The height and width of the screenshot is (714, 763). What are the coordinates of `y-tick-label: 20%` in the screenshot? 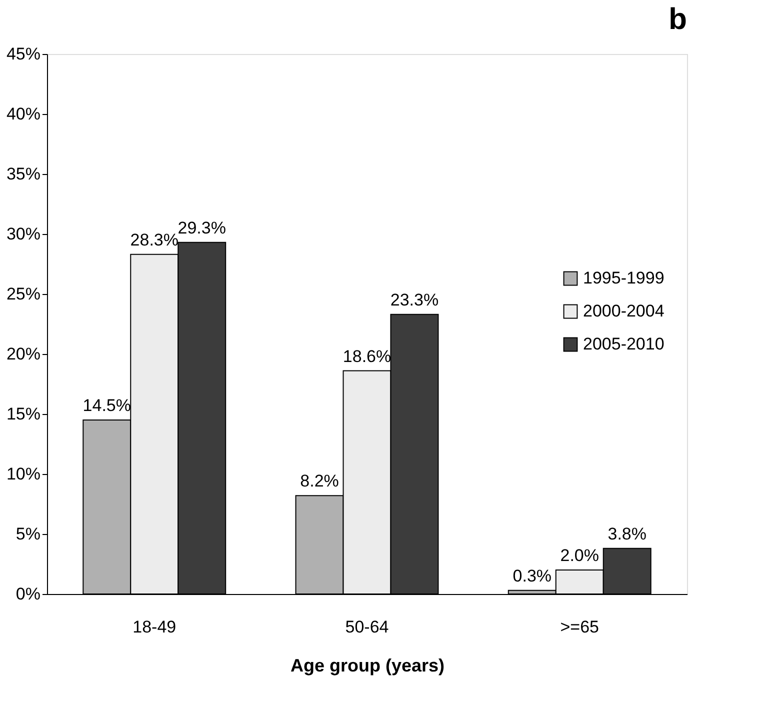 It's located at (23, 354).